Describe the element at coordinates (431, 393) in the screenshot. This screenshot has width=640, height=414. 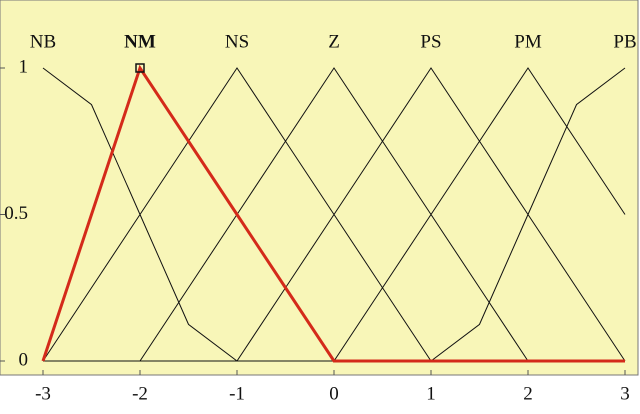
I see `x-tick-label: 1` at that location.